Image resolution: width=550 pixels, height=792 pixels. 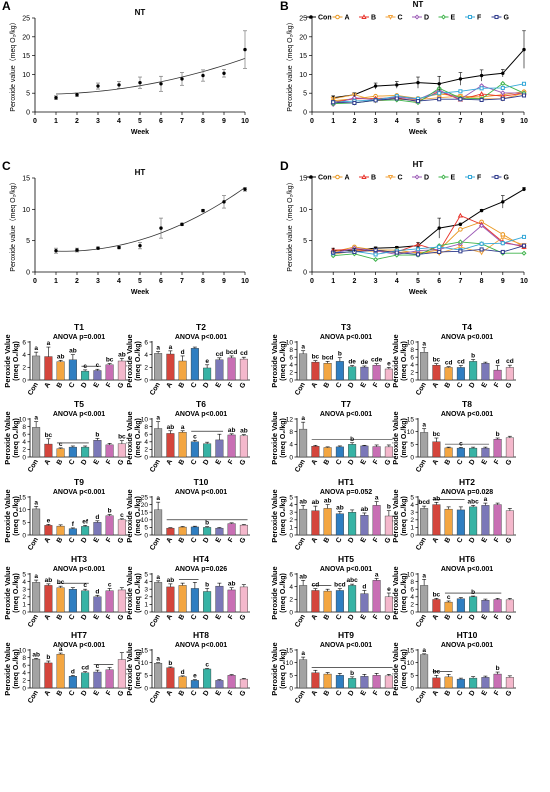 I want to click on x-tick-label: 4, so click(x=119, y=121).